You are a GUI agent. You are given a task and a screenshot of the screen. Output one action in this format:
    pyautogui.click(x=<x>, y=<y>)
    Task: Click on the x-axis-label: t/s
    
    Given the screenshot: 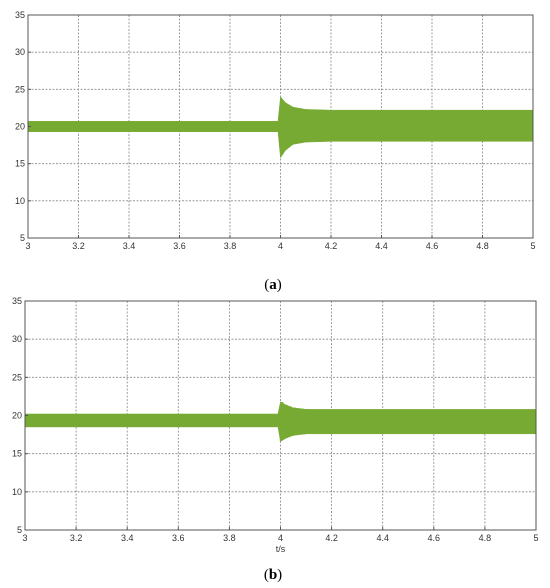 What is the action you would take?
    pyautogui.click(x=281, y=549)
    